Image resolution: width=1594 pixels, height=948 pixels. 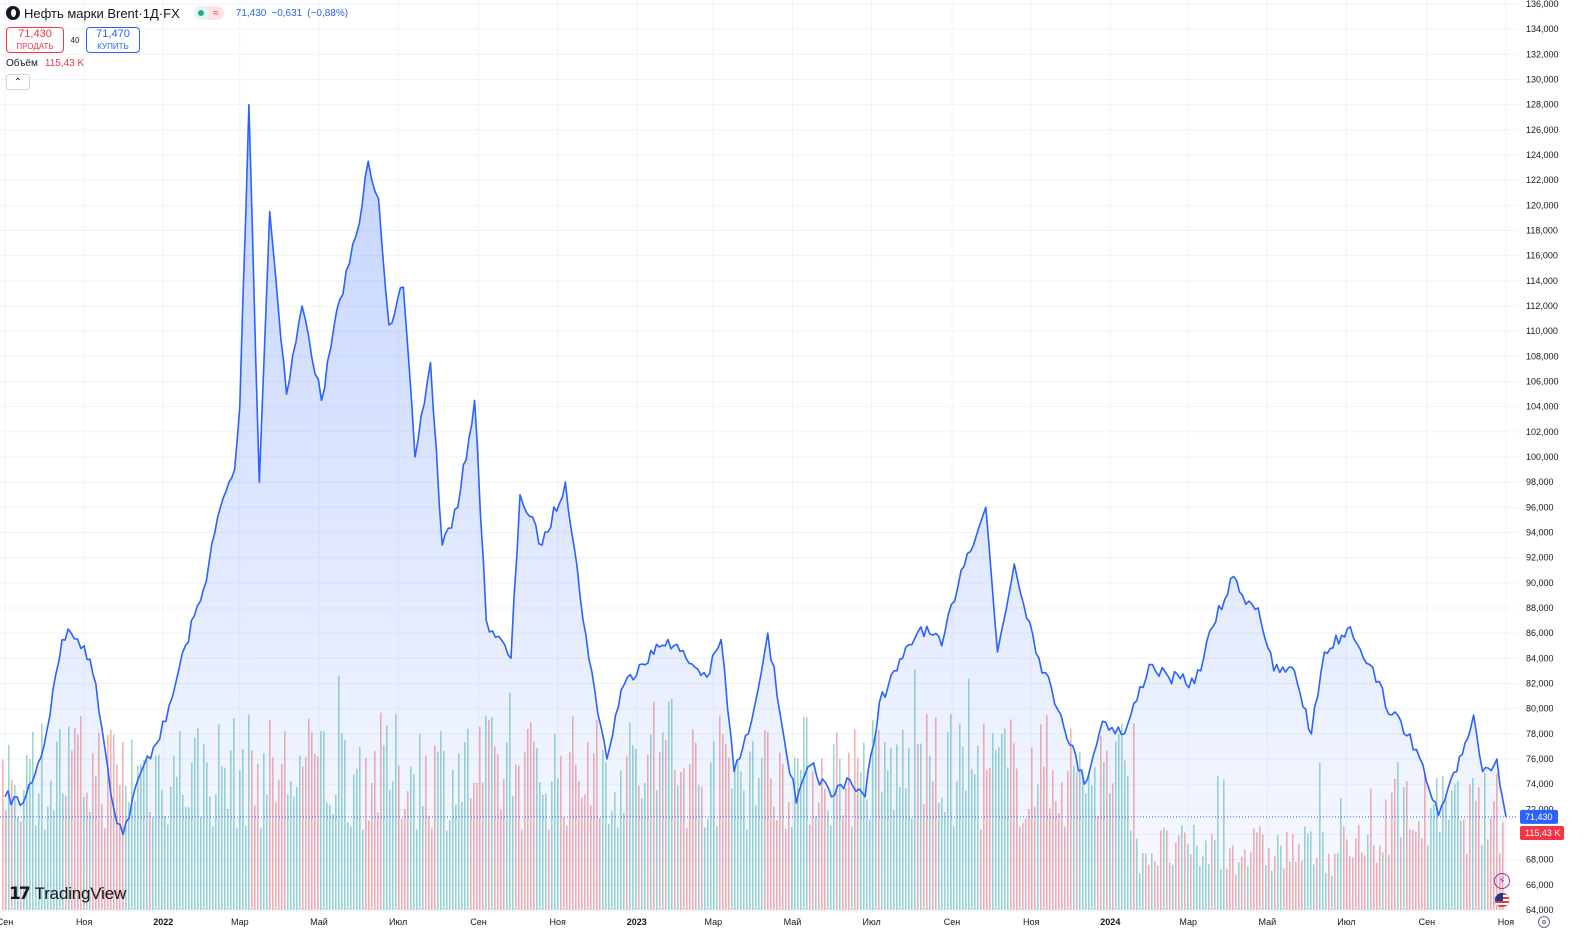 What do you see at coordinates (1540, 583) in the screenshot?
I see `price-axis-tick: 90,000` at bounding box center [1540, 583].